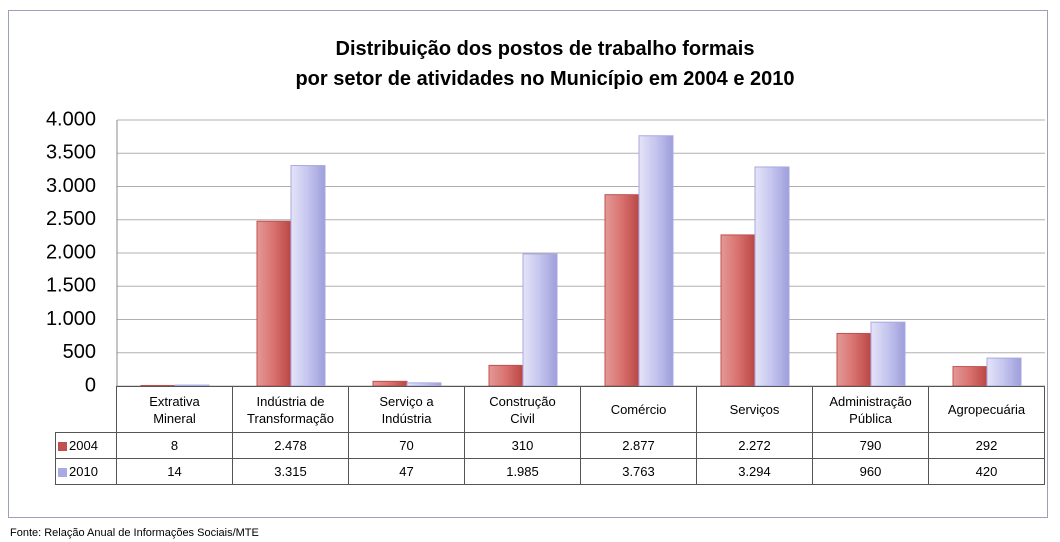 The image size is (1060, 542). Describe the element at coordinates (406, 471) in the screenshot. I see `data-label: 47` at that location.